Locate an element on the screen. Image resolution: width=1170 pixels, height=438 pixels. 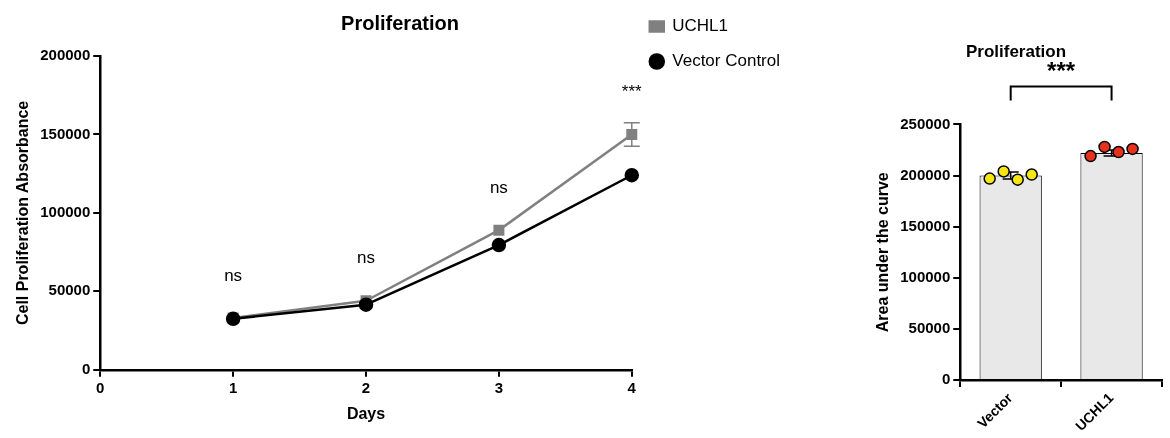
y-tick-label: 0 is located at coordinates (86, 368).